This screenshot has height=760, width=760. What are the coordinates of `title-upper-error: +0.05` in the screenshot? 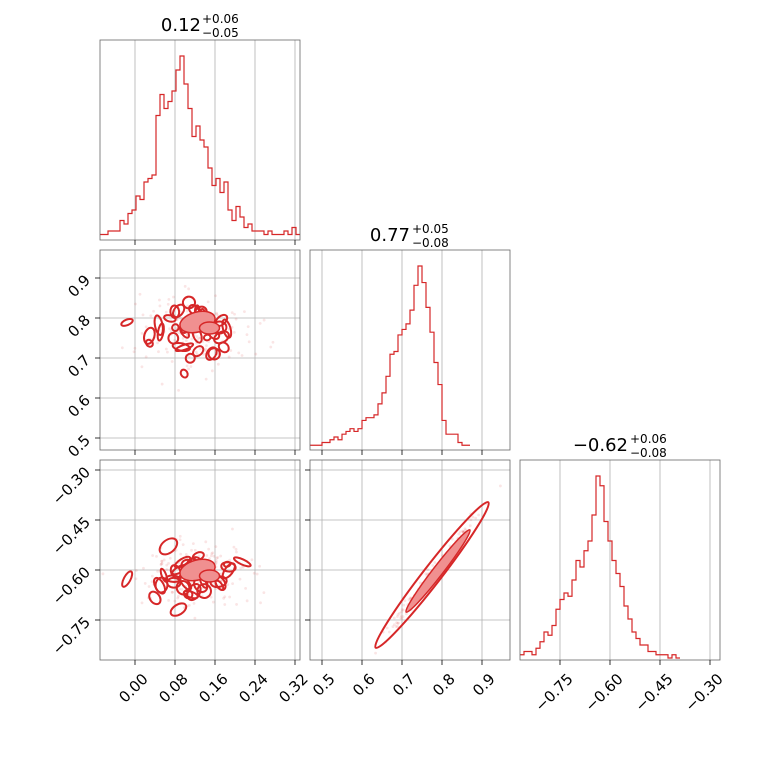 It's located at (430, 229).